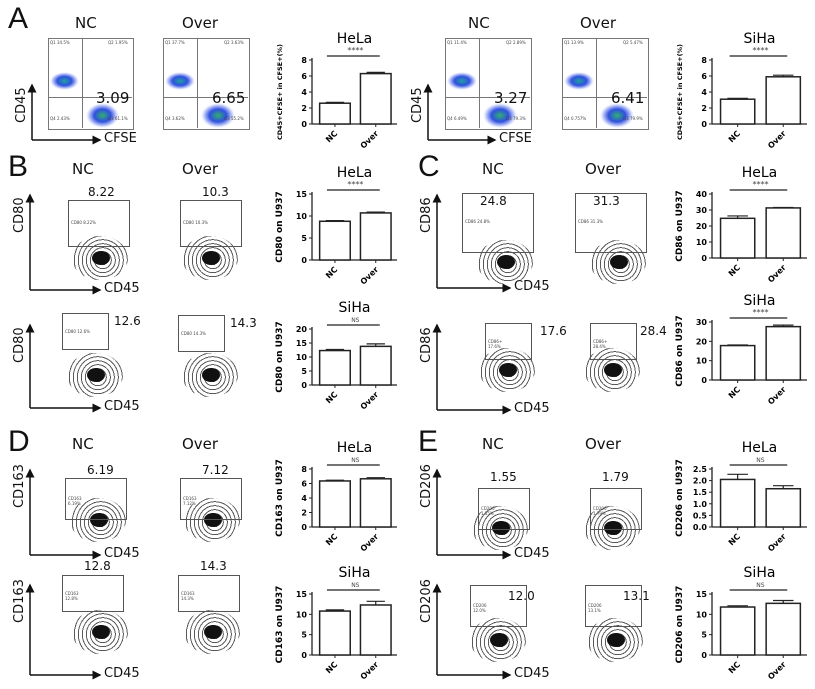 Image resolution: width=815 pixels, height=689 pixels. Describe the element at coordinates (213, 566) in the screenshot. I see `gate-value: 14.3` at that location.